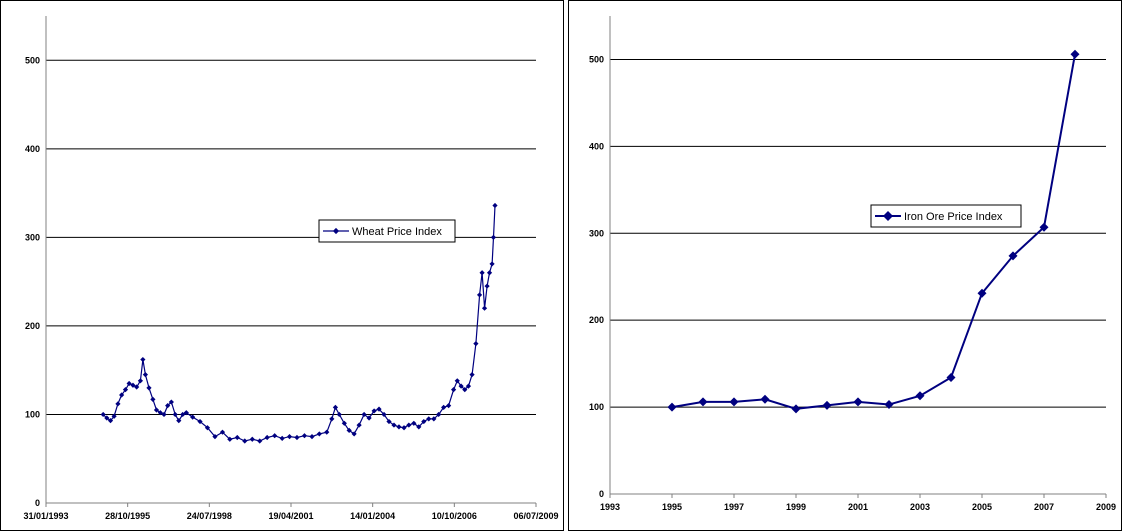  Describe the element at coordinates (397, 232) in the screenshot. I see `legend-label: Wheat Price Index` at that location.